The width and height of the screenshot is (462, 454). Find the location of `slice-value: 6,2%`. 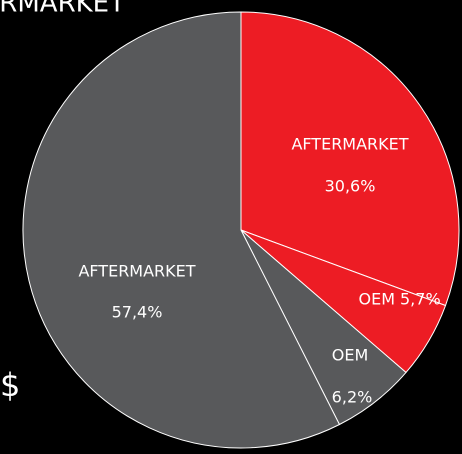

slice-value: 6,2% is located at coordinates (352, 397).